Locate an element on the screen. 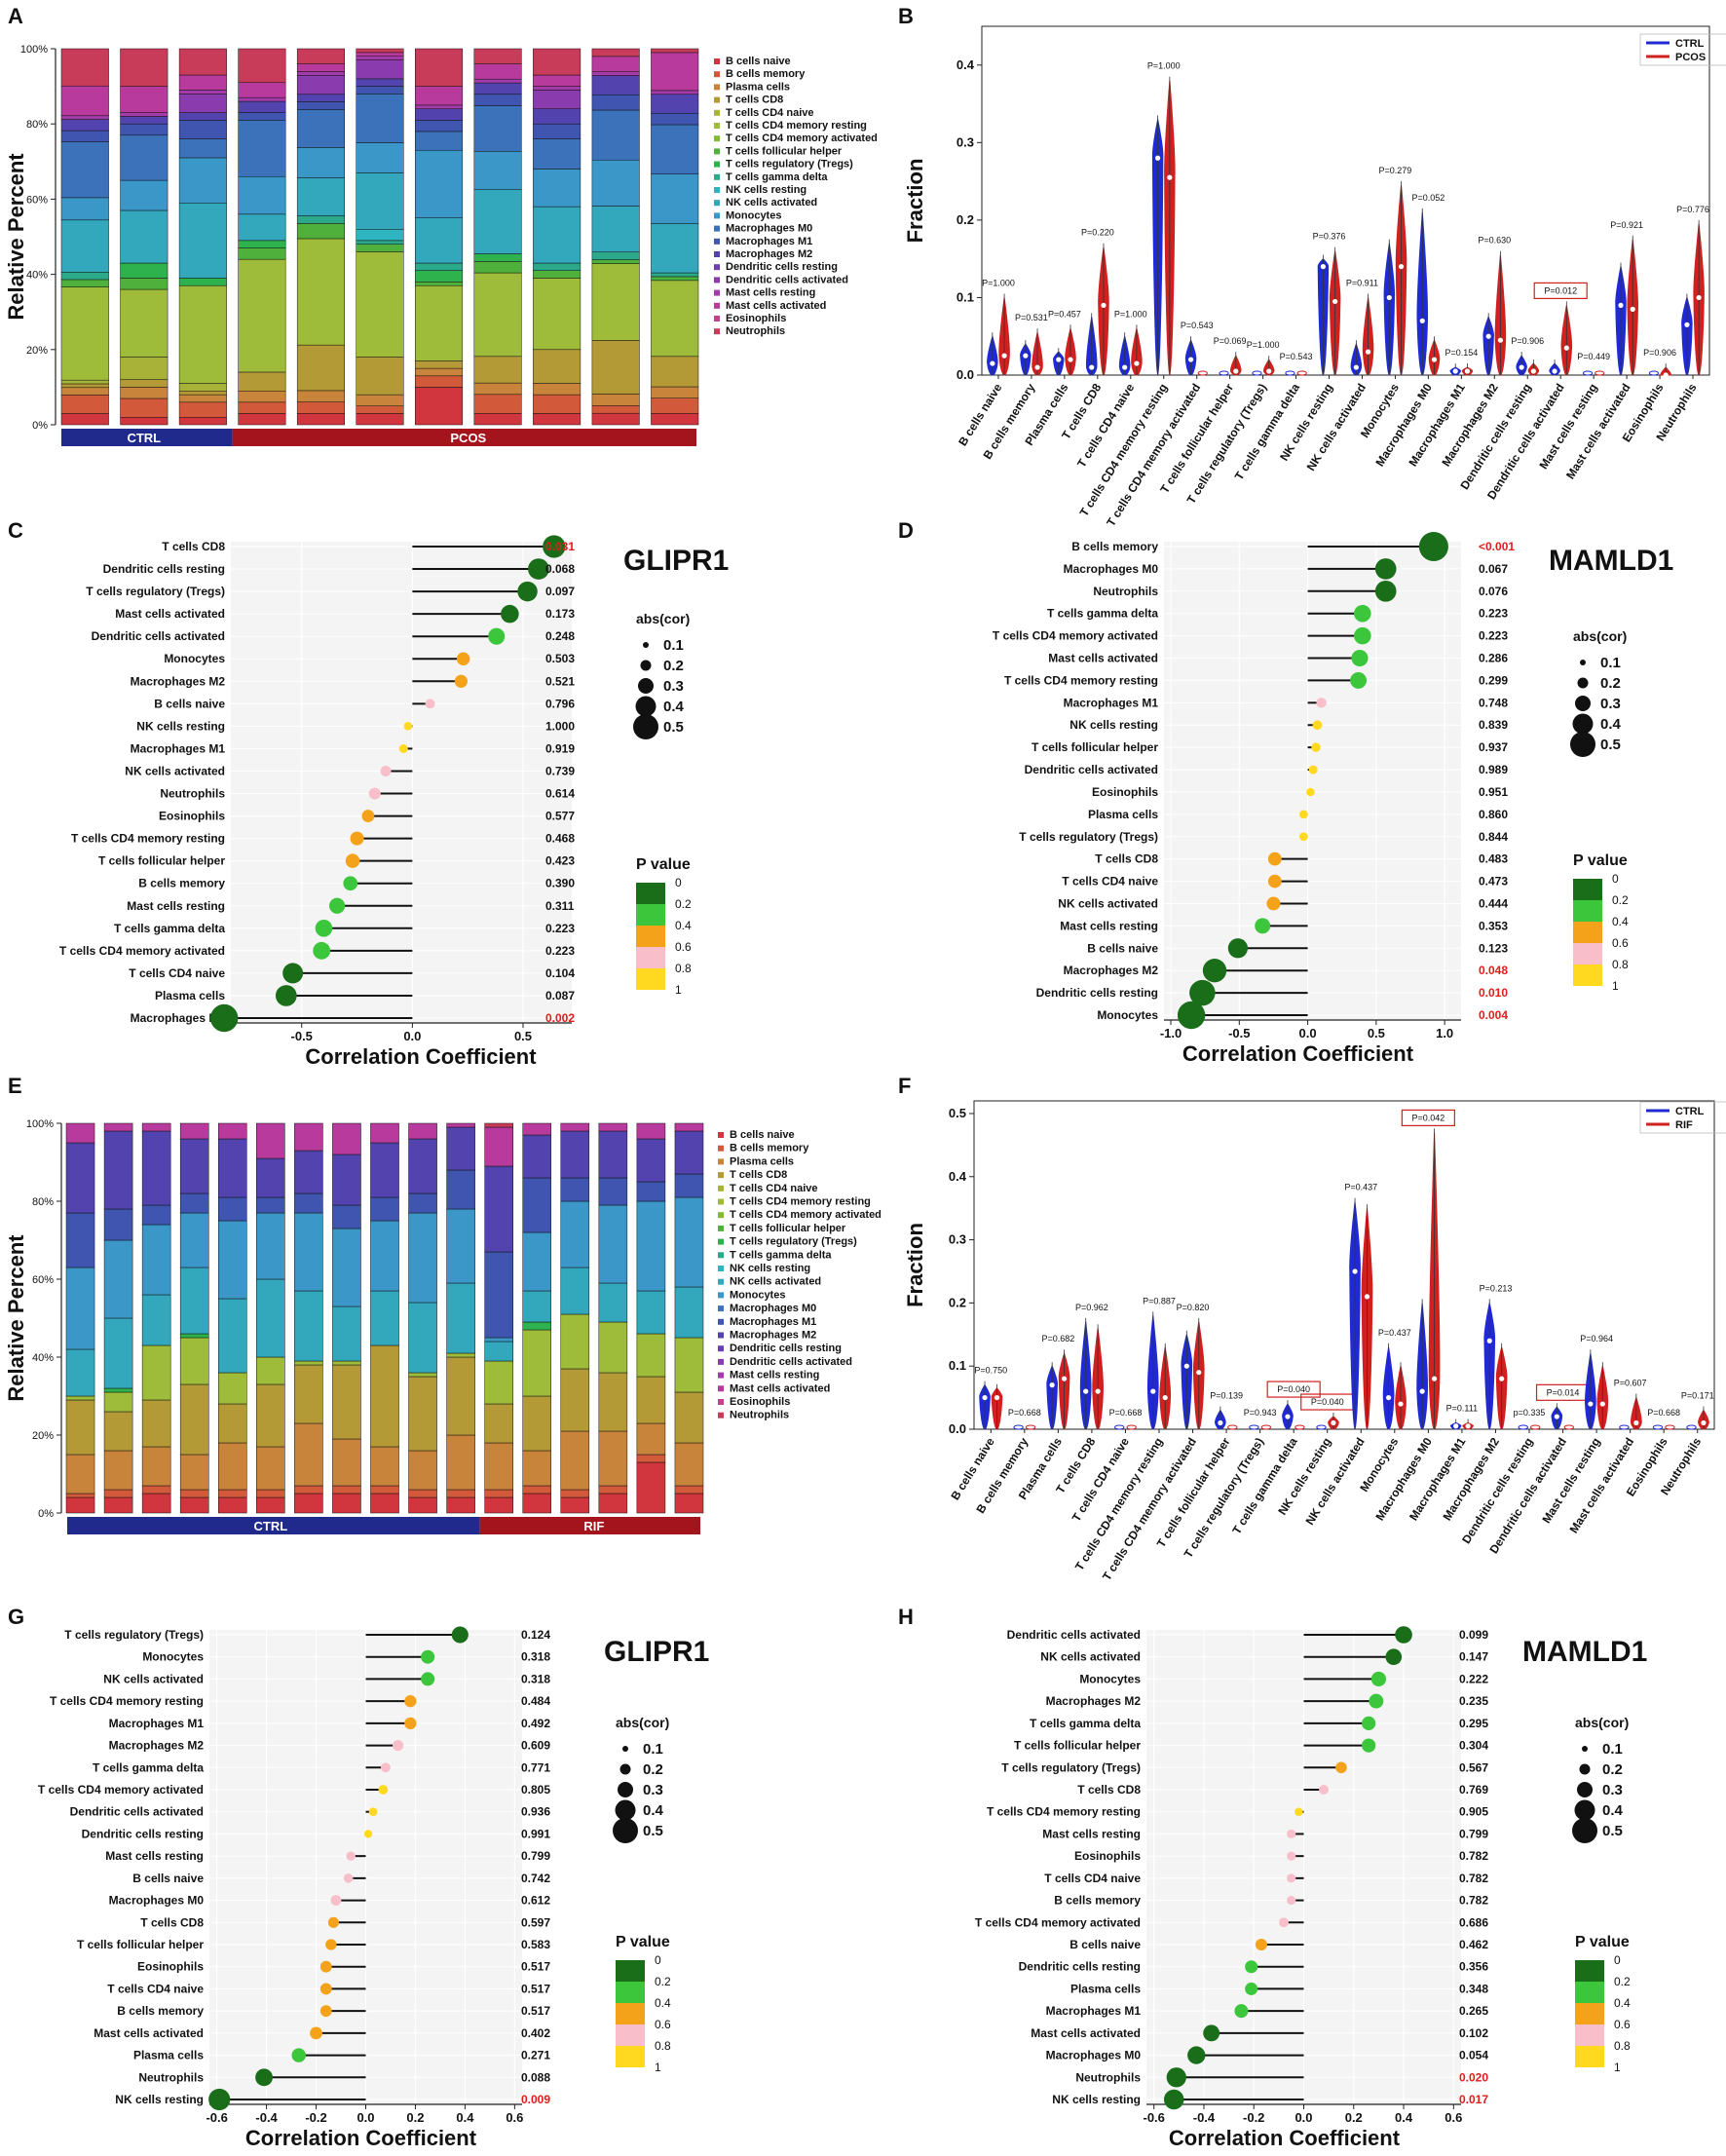 The height and width of the screenshot is (2156, 1726). legend-item: Neutrophils is located at coordinates (756, 331).